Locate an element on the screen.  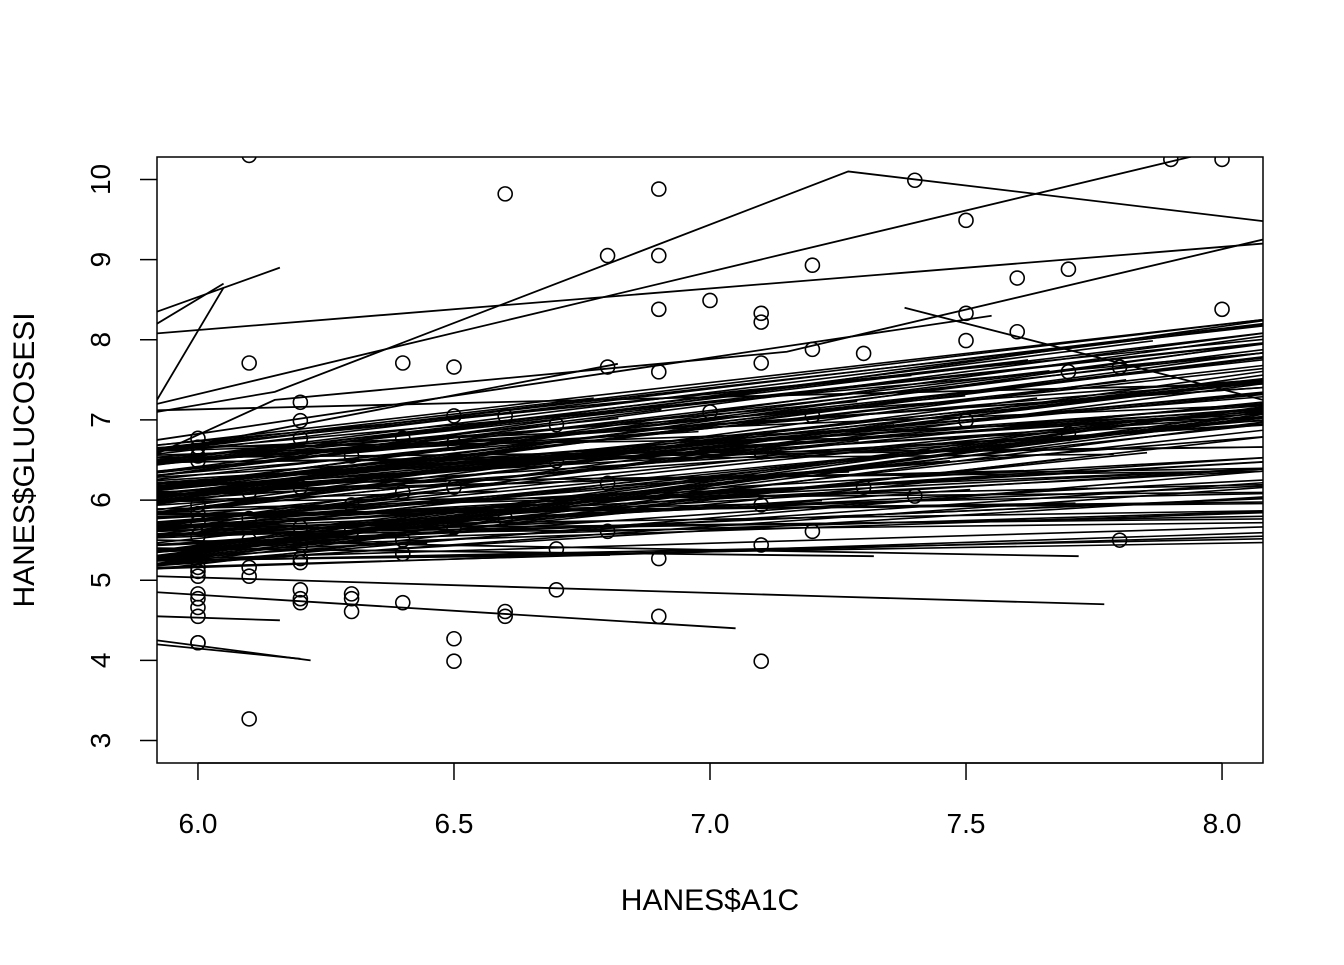
x-tick-label: 6.0 is located at coordinates (197, 823).